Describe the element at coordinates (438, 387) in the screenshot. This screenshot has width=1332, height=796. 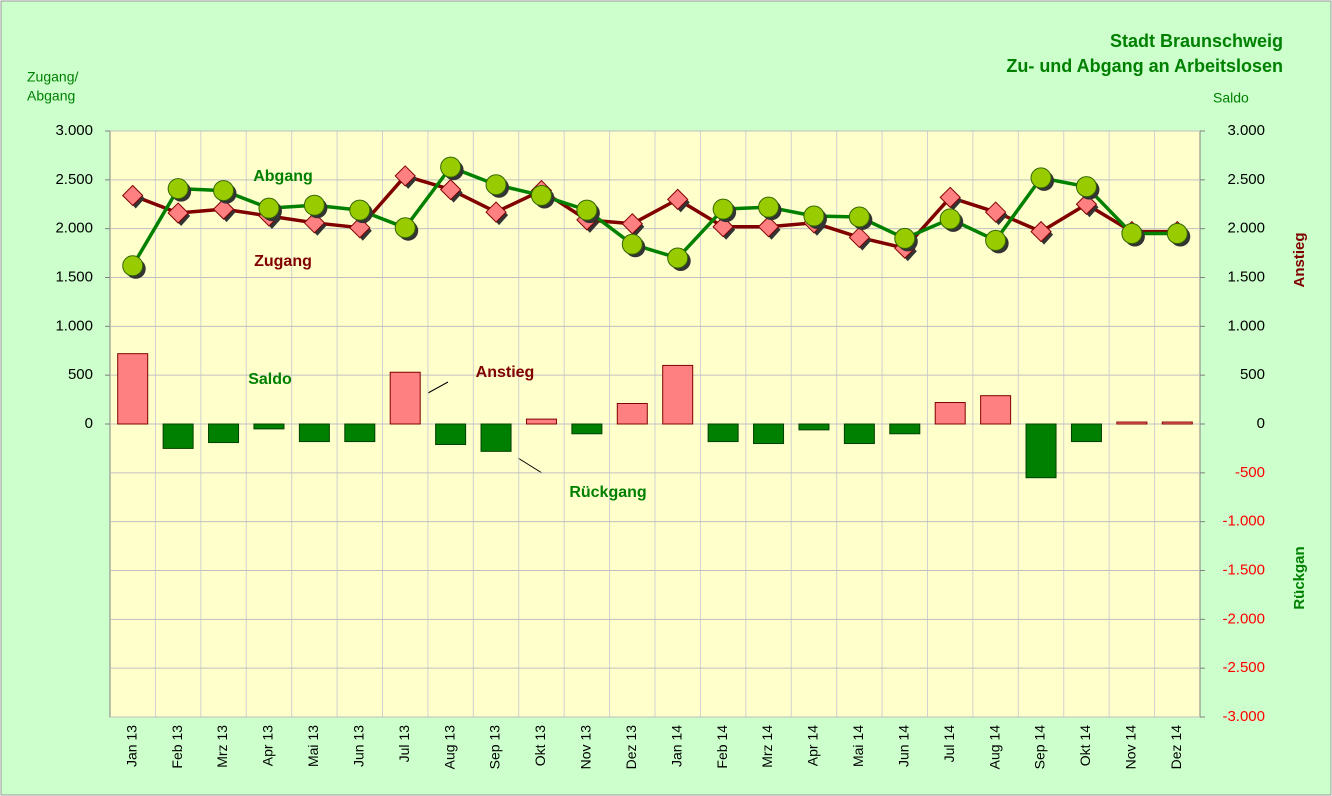
I see `leader-line` at that location.